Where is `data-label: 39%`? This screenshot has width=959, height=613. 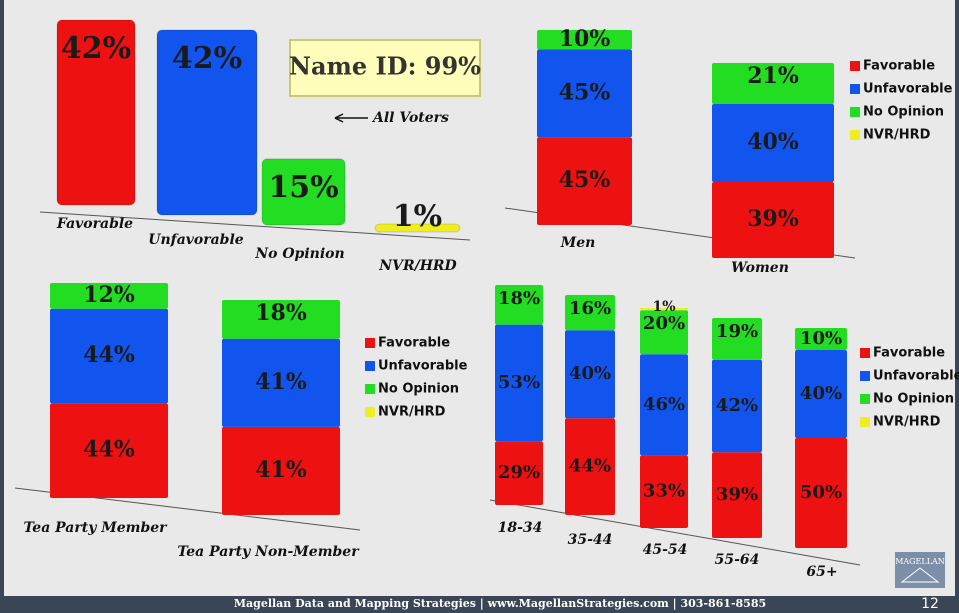 data-label: 39% is located at coordinates (773, 219).